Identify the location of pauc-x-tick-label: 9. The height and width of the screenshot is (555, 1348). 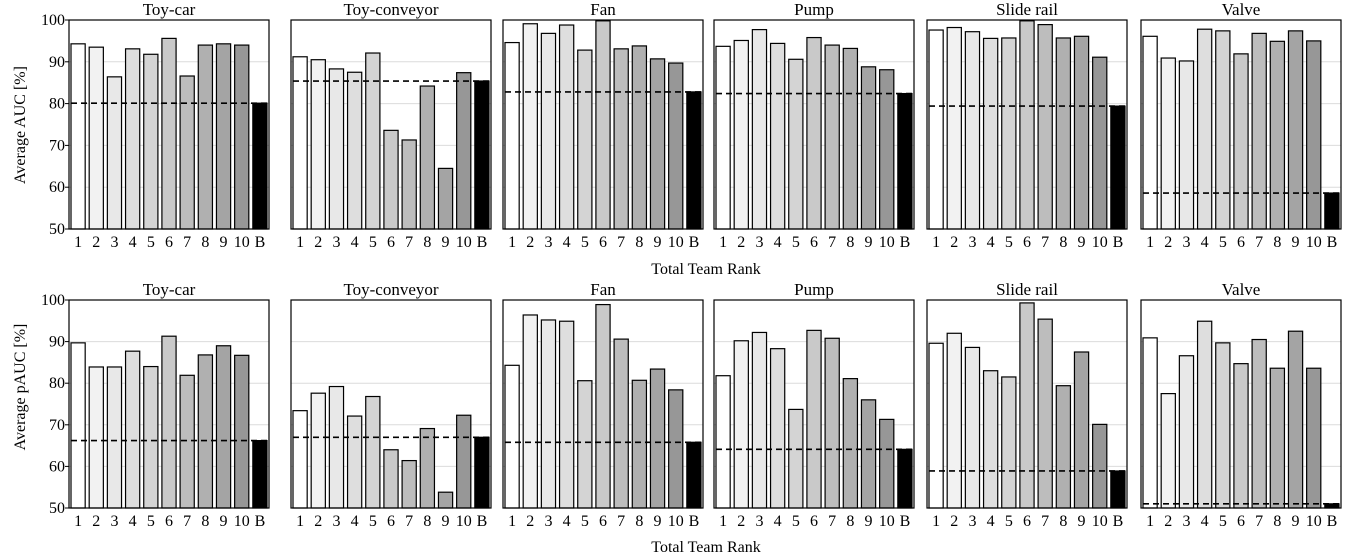
(658, 521).